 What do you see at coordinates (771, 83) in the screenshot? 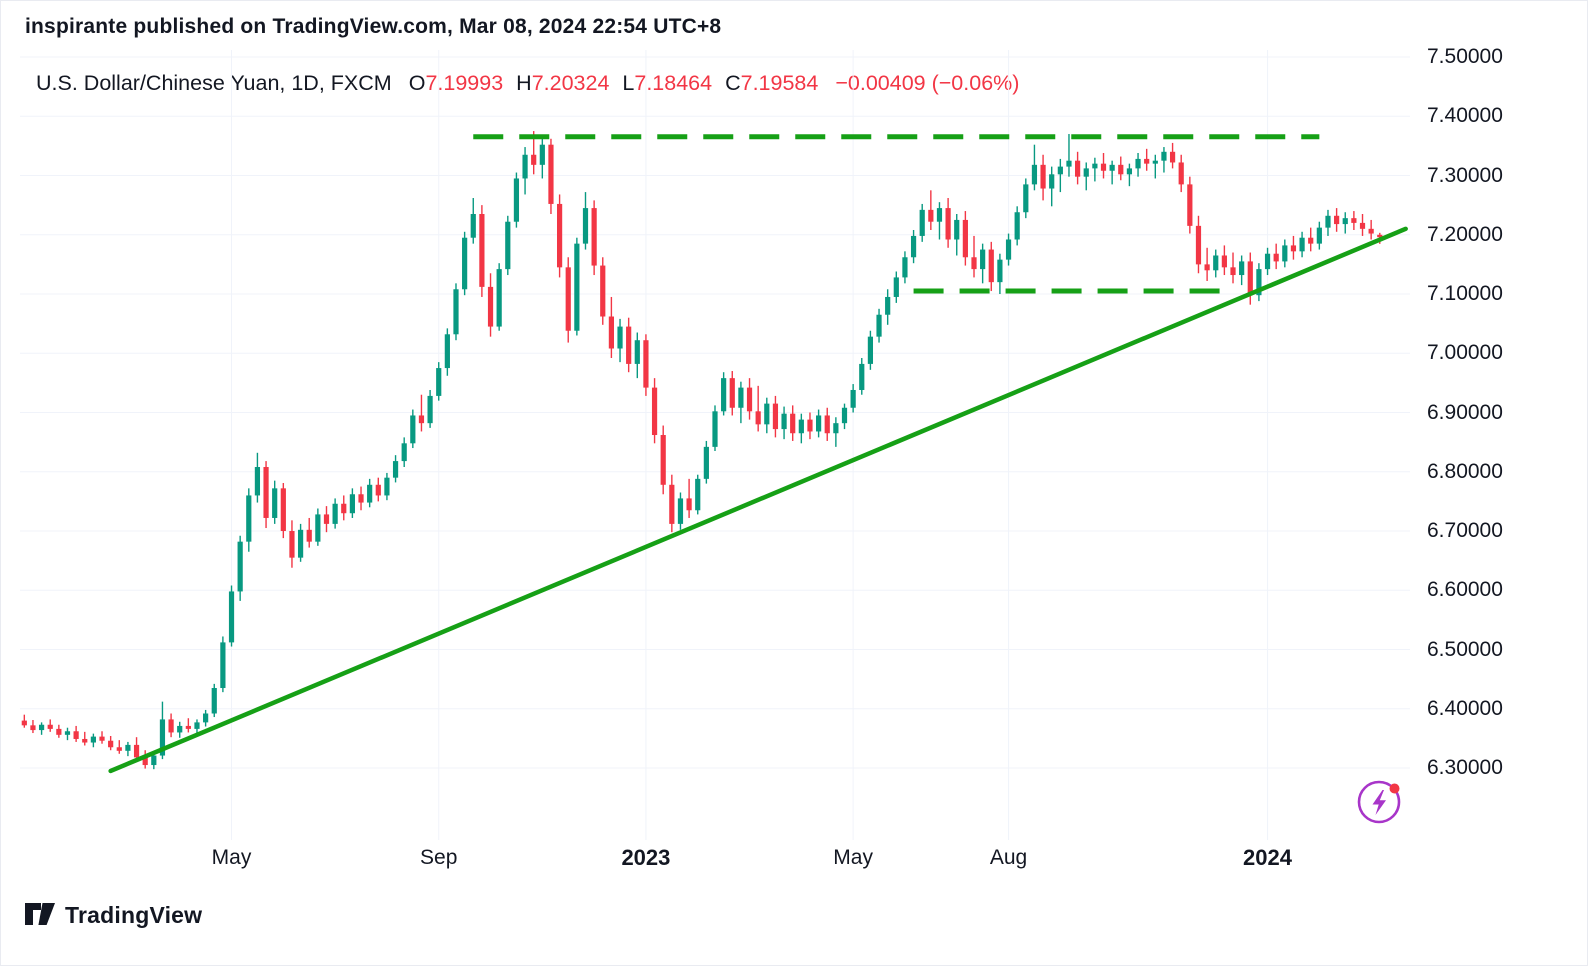
I see `ohlc-close: C7.19584` at bounding box center [771, 83].